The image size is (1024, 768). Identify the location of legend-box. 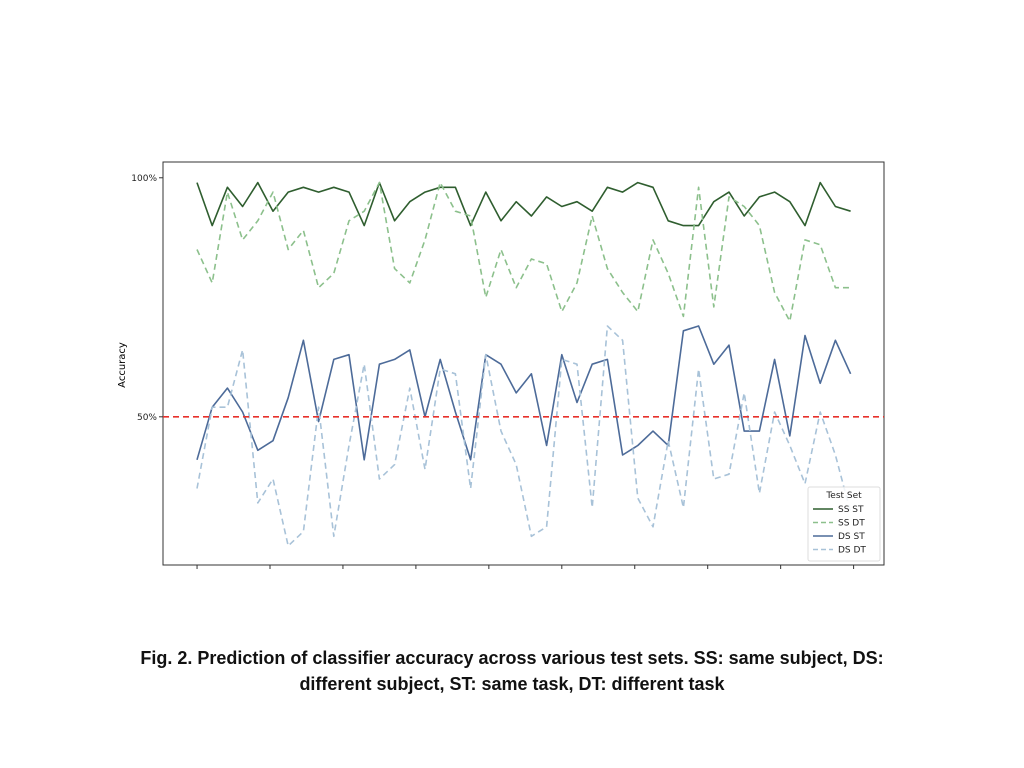
(844, 524).